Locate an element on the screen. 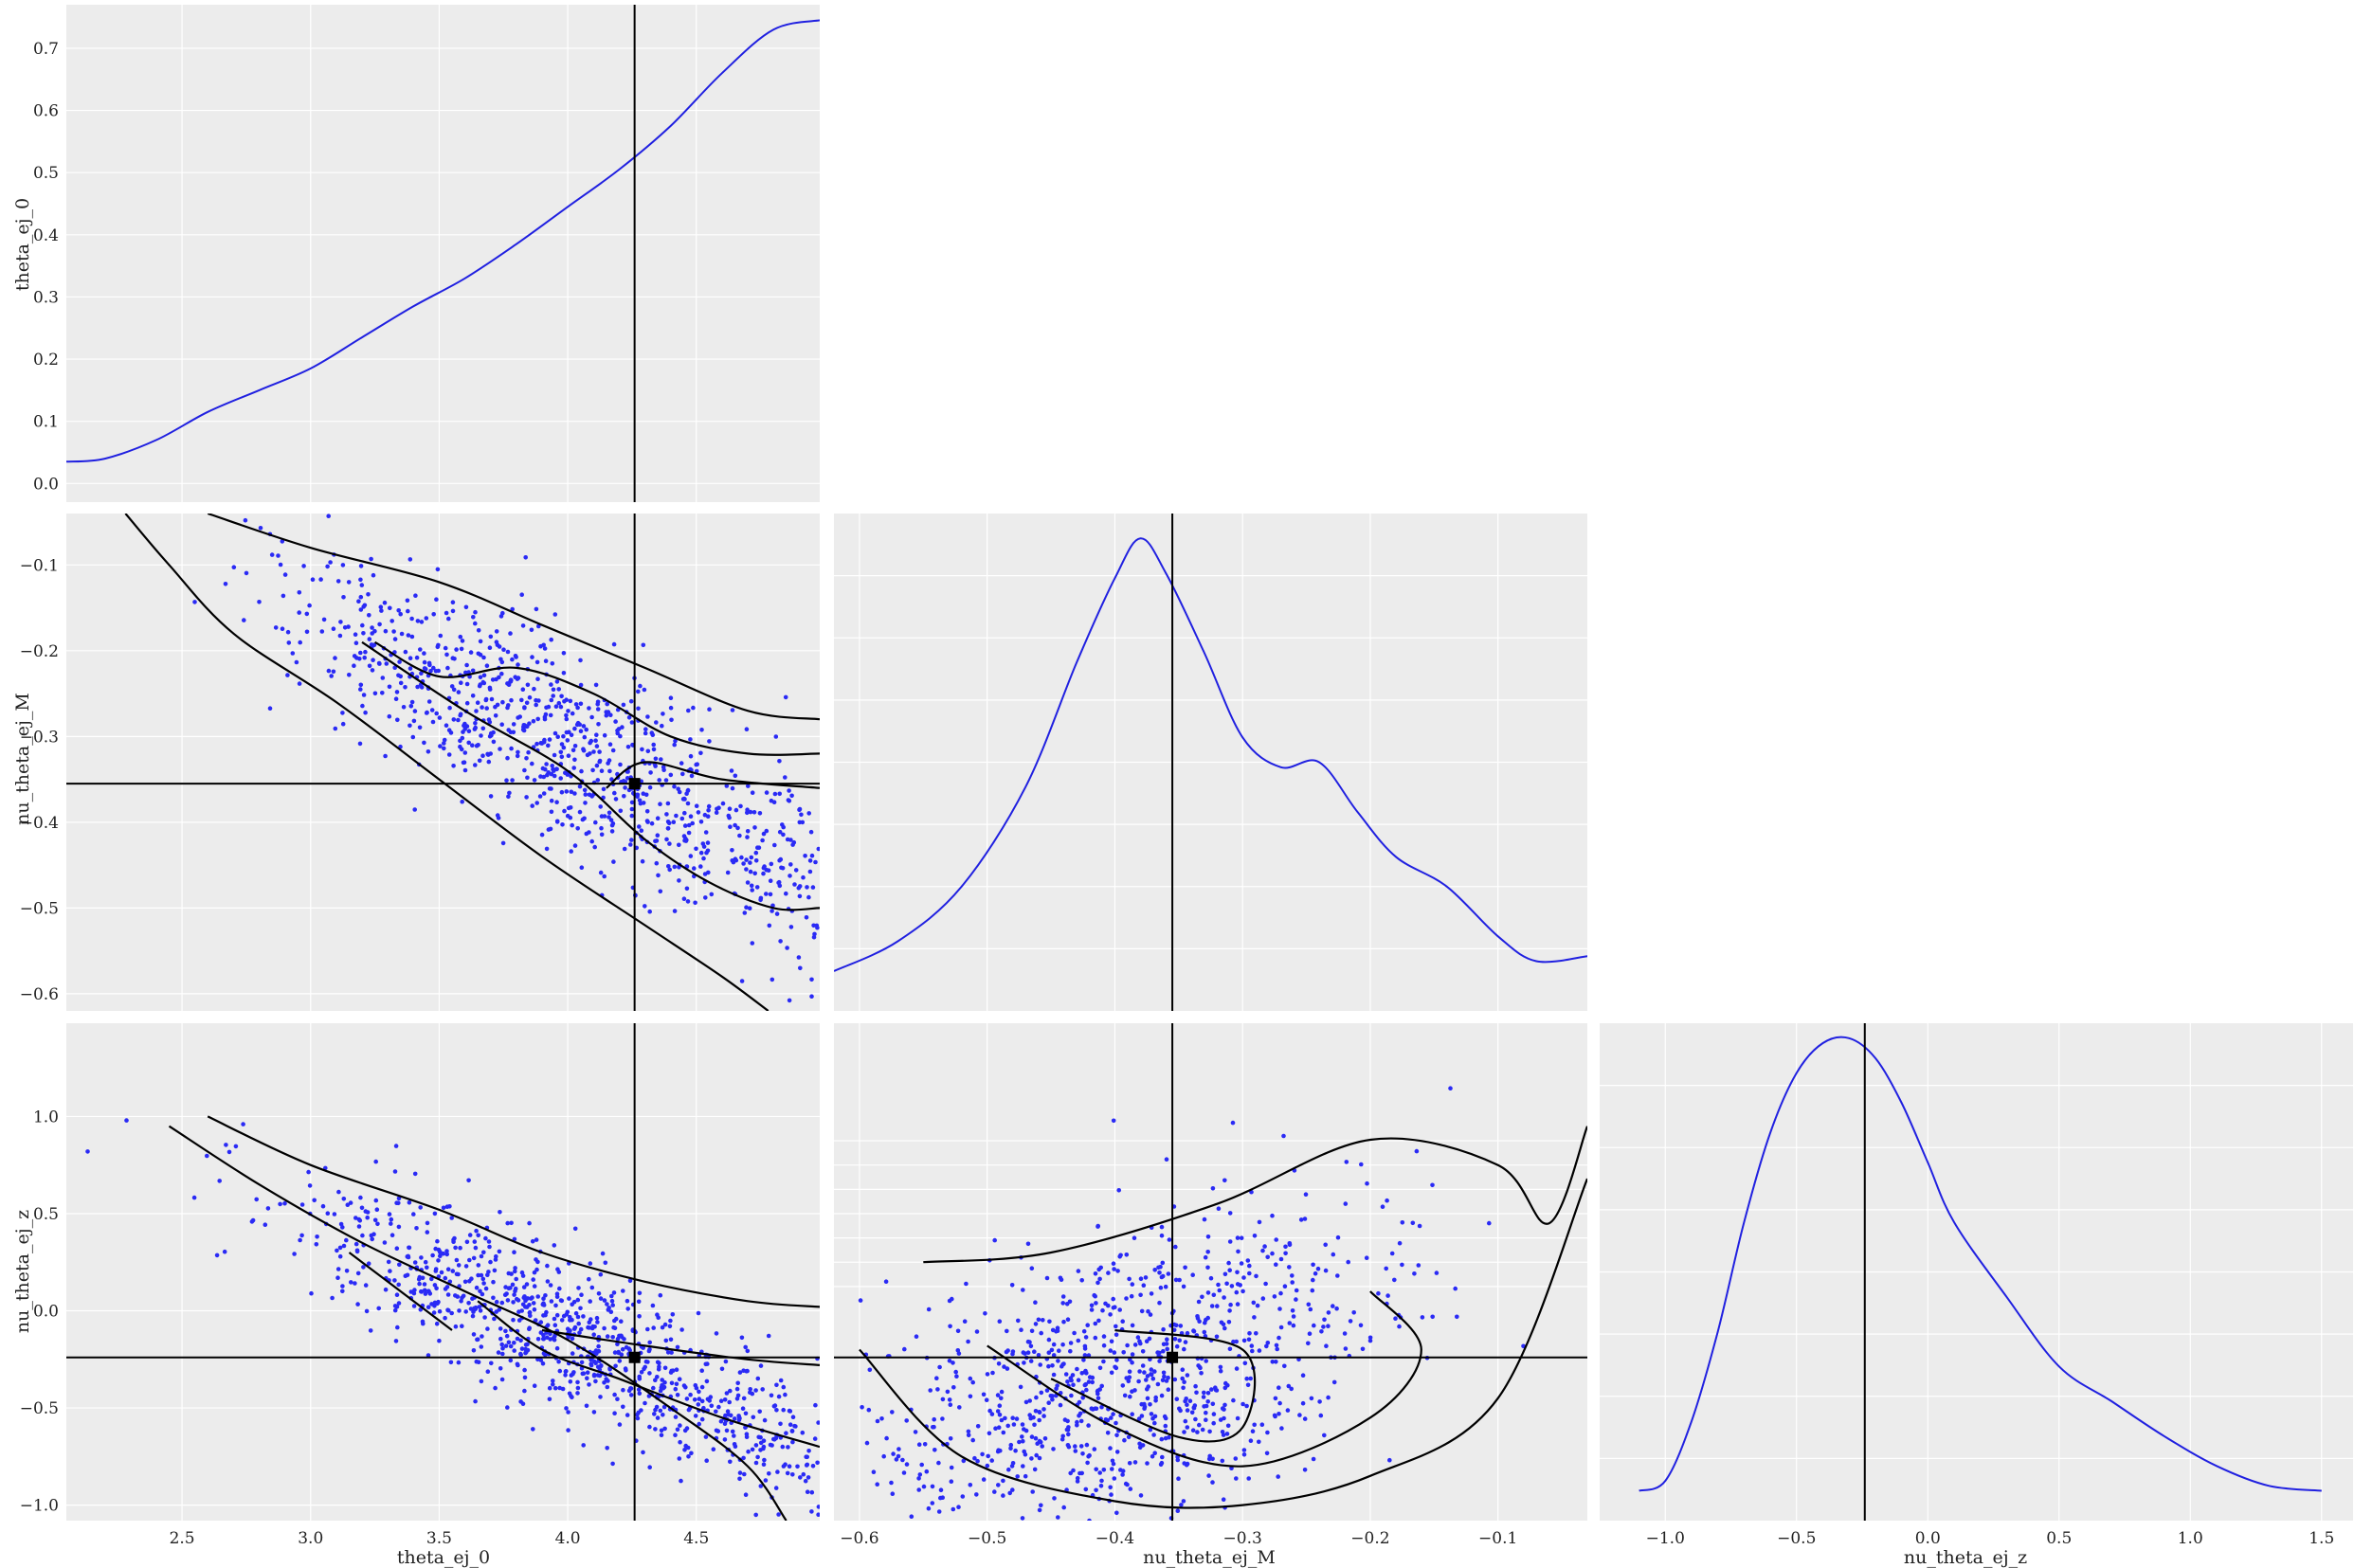  x-tick-label: 4.0 is located at coordinates (568, 1538).